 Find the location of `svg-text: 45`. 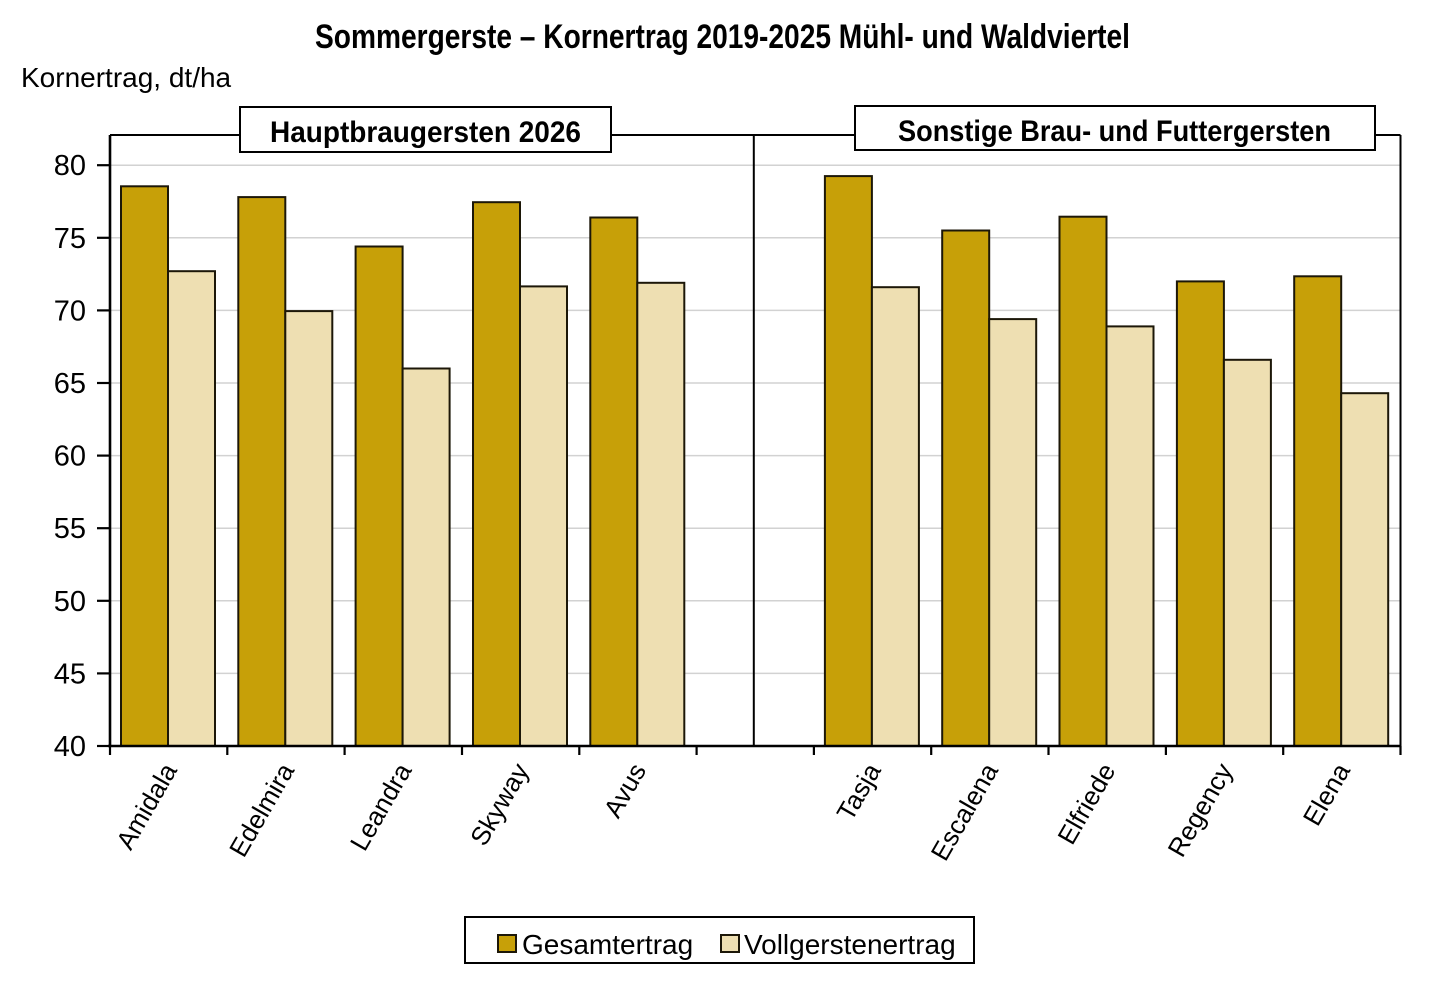

svg-text: 45 is located at coordinates (70, 674).